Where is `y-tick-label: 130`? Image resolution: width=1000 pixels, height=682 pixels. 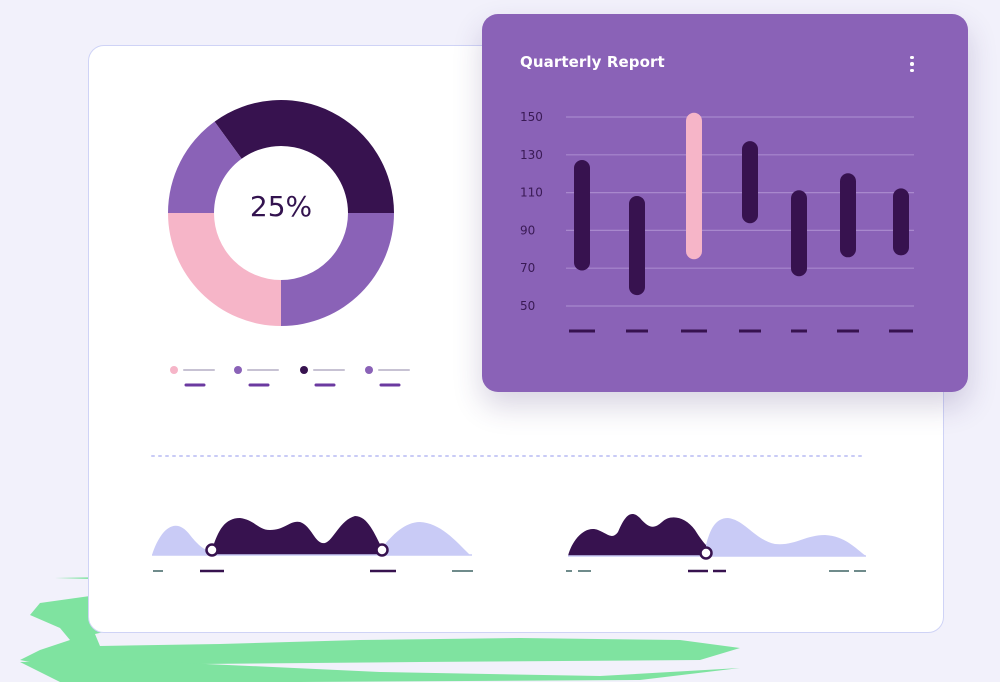 y-tick-label: 130 is located at coordinates (531, 155).